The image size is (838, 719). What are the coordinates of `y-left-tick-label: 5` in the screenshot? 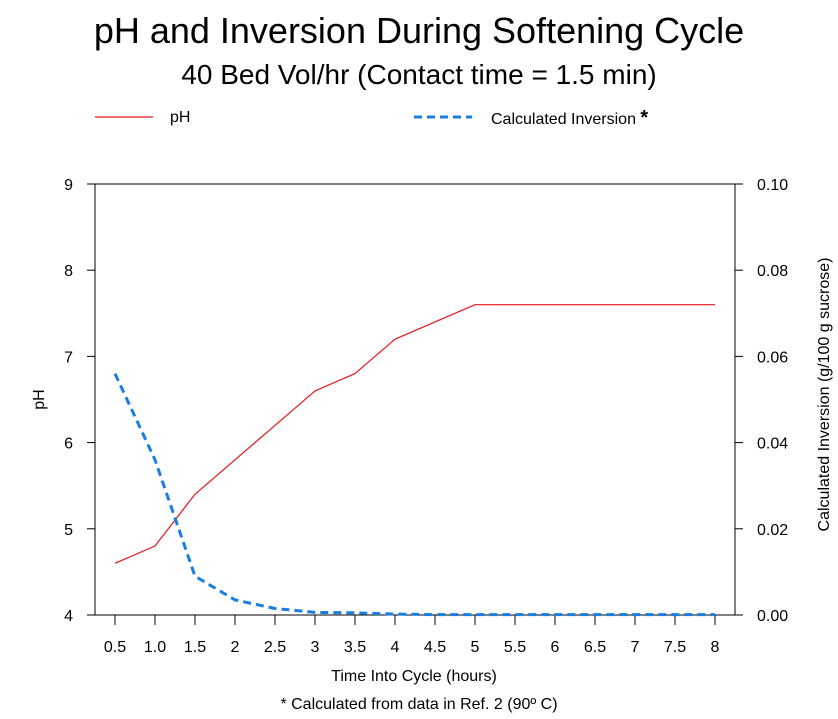 It's located at (68, 530).